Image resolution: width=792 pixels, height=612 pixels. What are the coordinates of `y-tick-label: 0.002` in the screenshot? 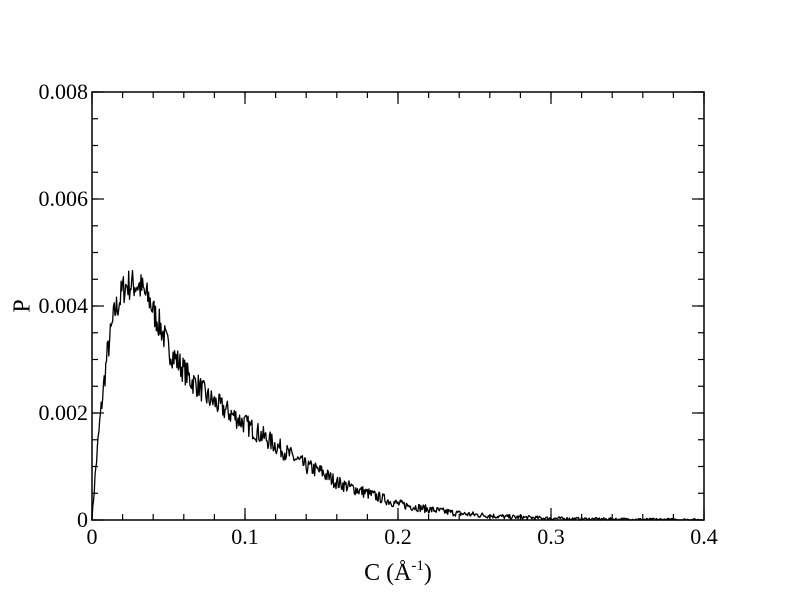 It's located at (64, 412).